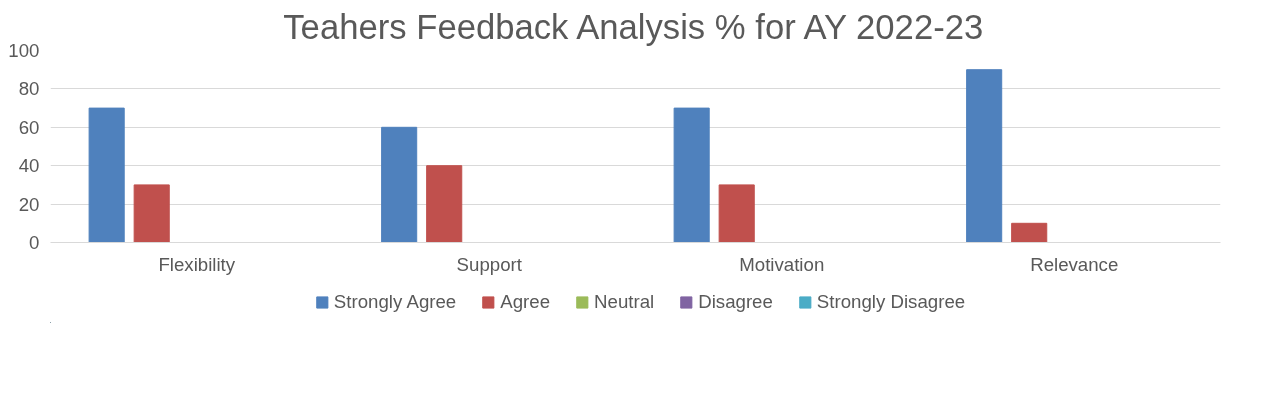 The image size is (1277, 417). What do you see at coordinates (29, 166) in the screenshot?
I see `y-tick-label: 40` at bounding box center [29, 166].